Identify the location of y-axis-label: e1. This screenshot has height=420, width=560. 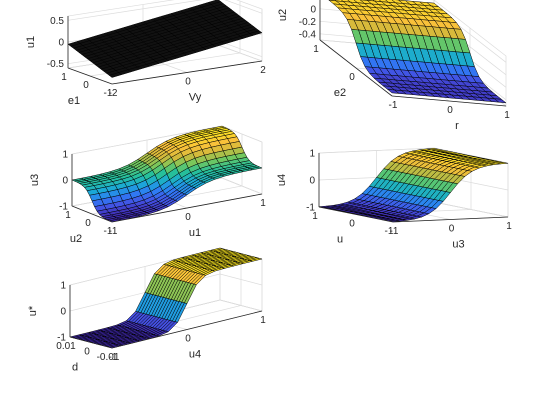
(74, 101).